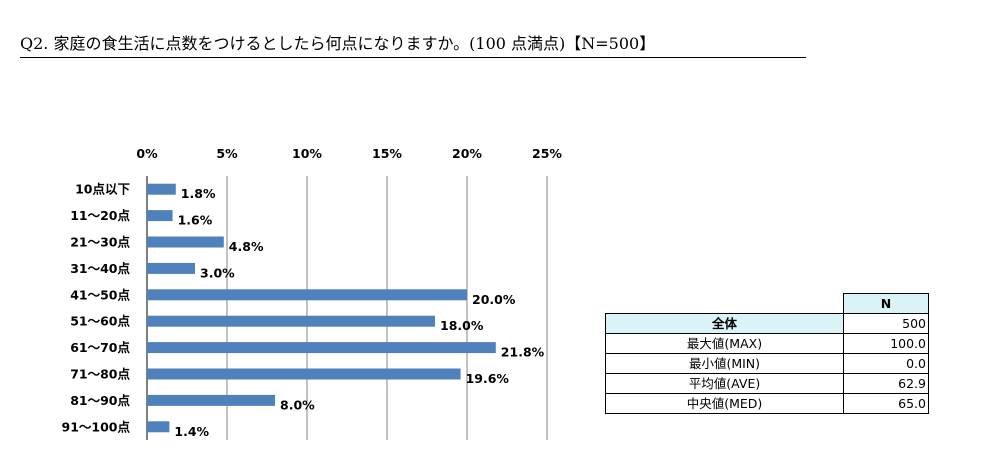 This screenshot has width=984, height=468. I want to click on category-label: 61～70点, so click(100, 347).